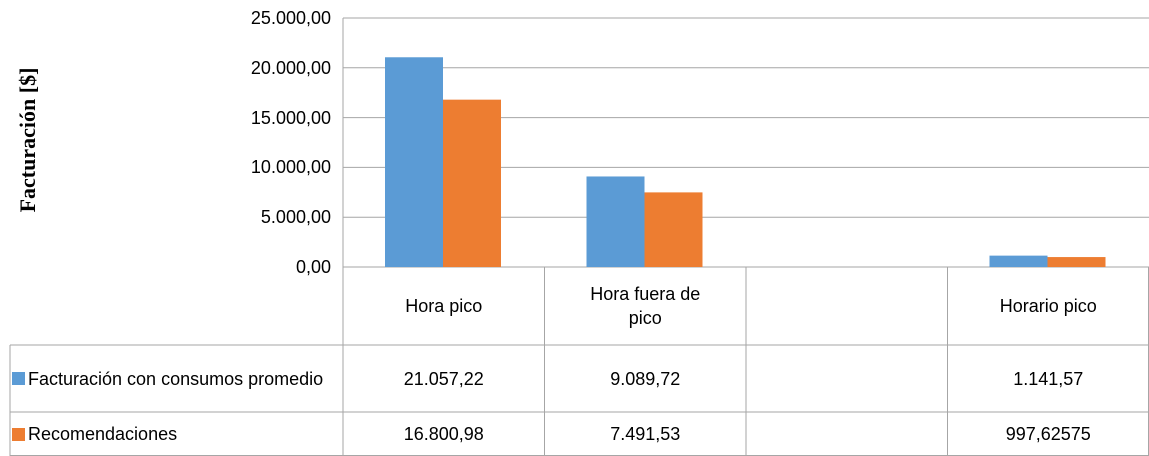 The height and width of the screenshot is (456, 1149). Describe the element at coordinates (444, 306) in the screenshot. I see `category-label: Hora pico` at that location.